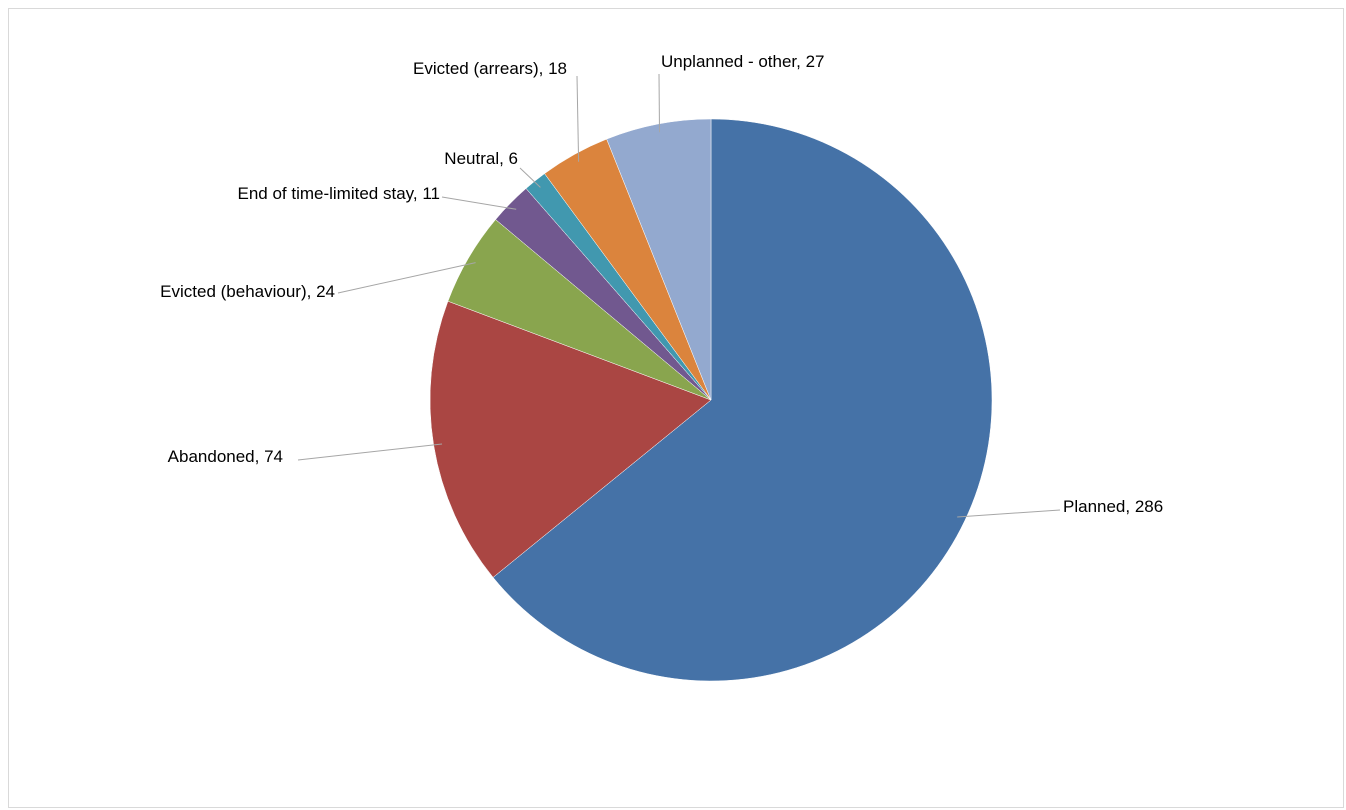  I want to click on label-end-of-time-limited-stay: End of time-limited stay, 11, so click(338, 193).